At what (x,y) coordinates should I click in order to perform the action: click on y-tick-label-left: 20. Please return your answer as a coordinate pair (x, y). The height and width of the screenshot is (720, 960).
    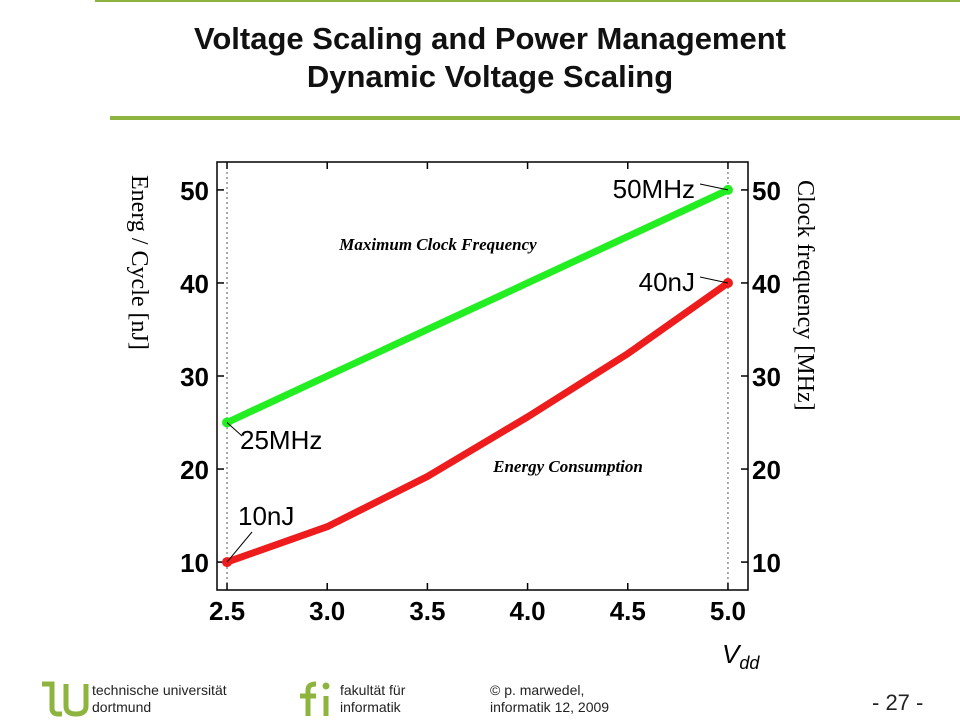
    Looking at the image, I should click on (194, 470).